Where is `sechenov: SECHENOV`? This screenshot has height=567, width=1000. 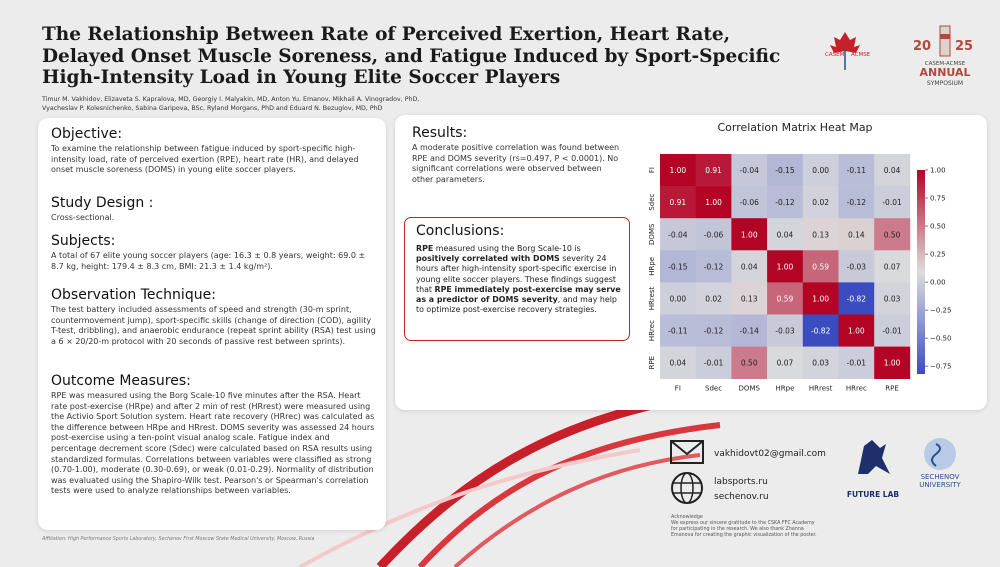 sechenov: SECHENOV is located at coordinates (940, 477).